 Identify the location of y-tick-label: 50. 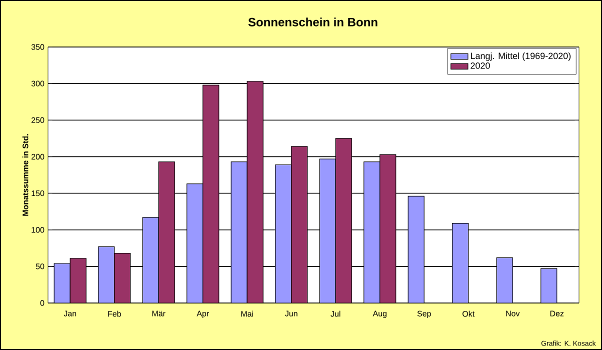
(40, 267).